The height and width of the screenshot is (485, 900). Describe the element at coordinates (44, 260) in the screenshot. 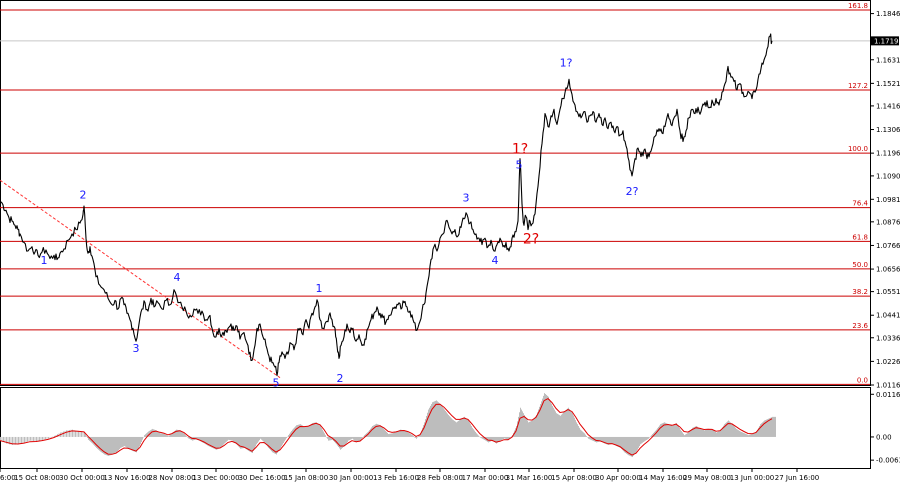

I see `wave-label: 1` at that location.